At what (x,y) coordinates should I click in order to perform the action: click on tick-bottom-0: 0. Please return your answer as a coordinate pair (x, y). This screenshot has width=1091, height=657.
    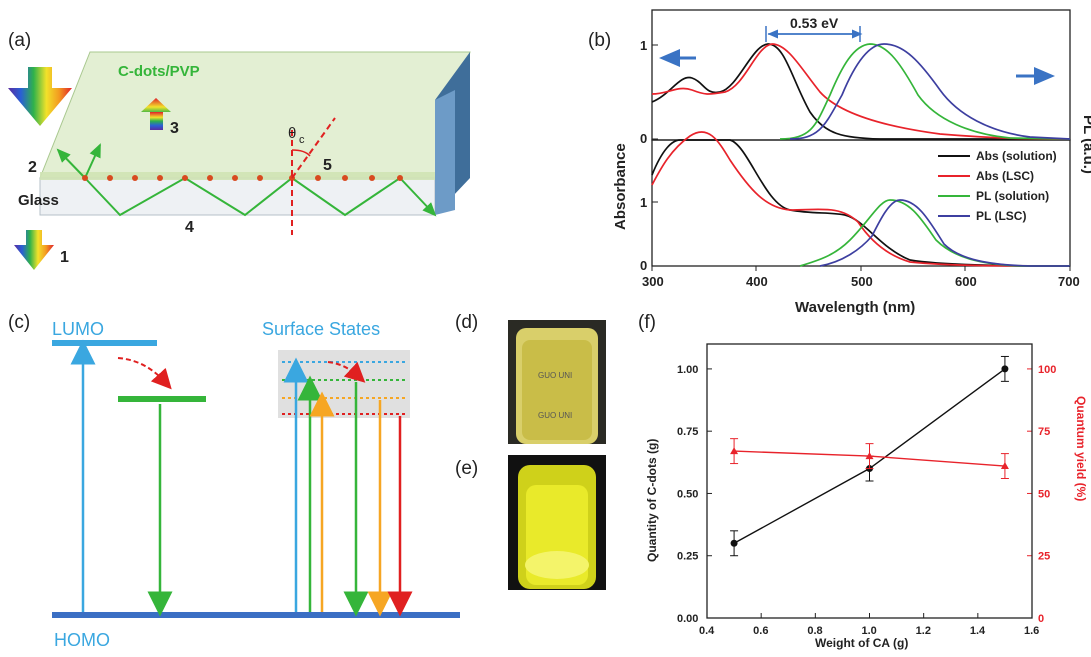
    Looking at the image, I should click on (643, 265).